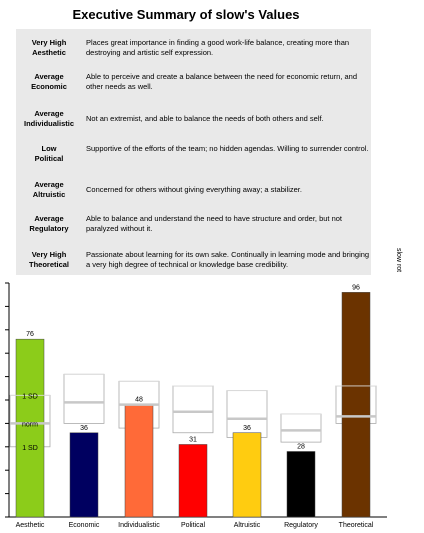 This screenshot has width=424, height=533. Describe the element at coordinates (30, 525) in the screenshot. I see `x-tick-label: Aesthetic` at that location.